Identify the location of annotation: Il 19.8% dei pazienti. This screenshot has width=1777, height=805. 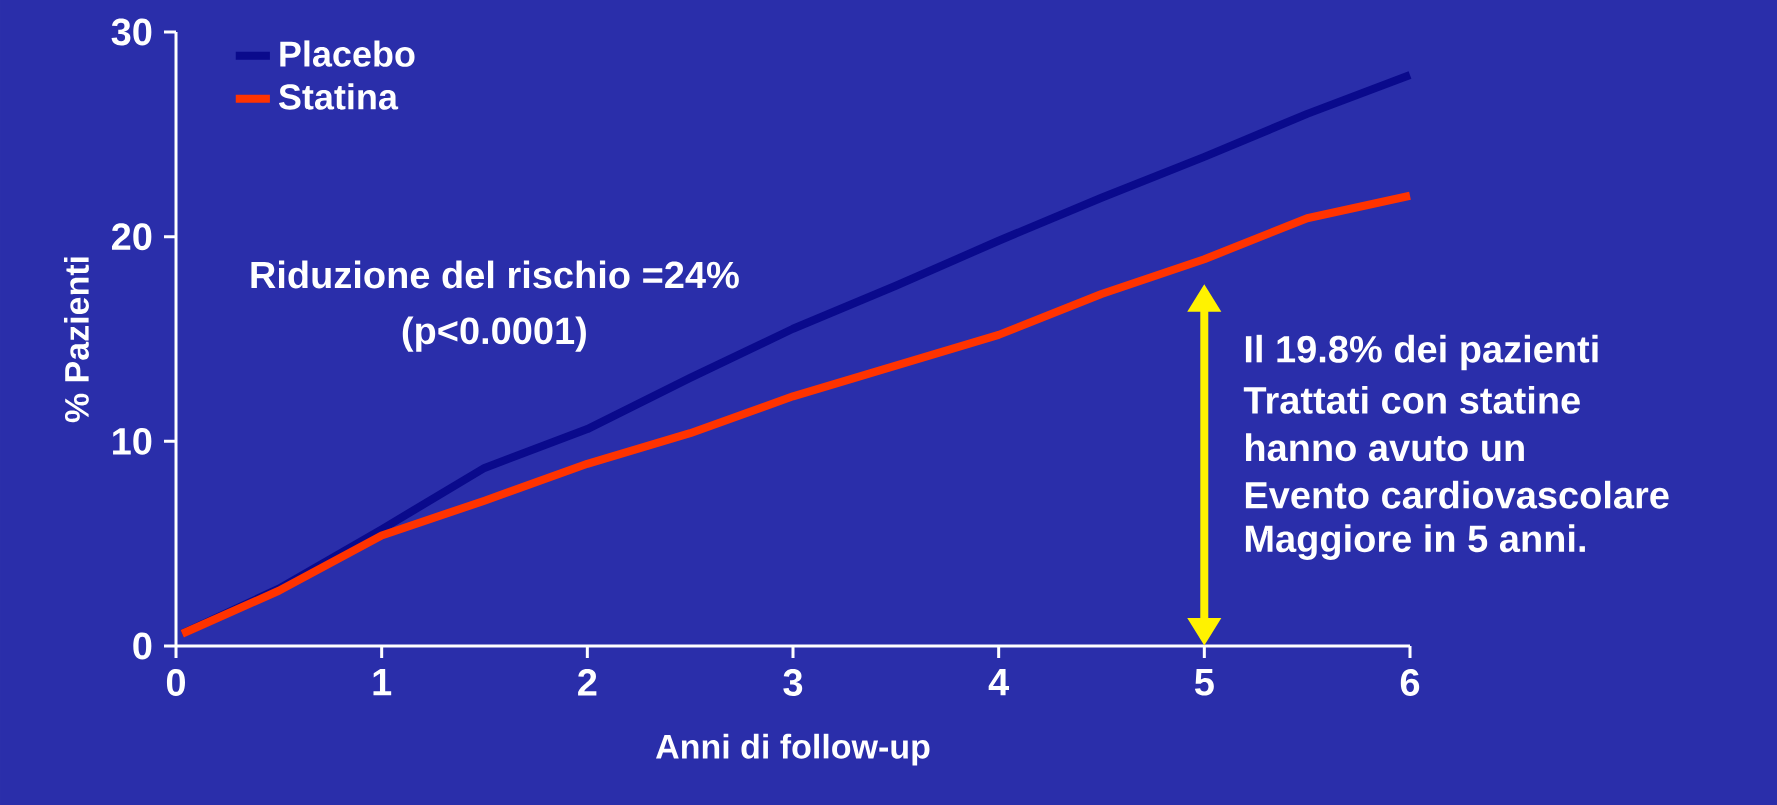
(1421, 352).